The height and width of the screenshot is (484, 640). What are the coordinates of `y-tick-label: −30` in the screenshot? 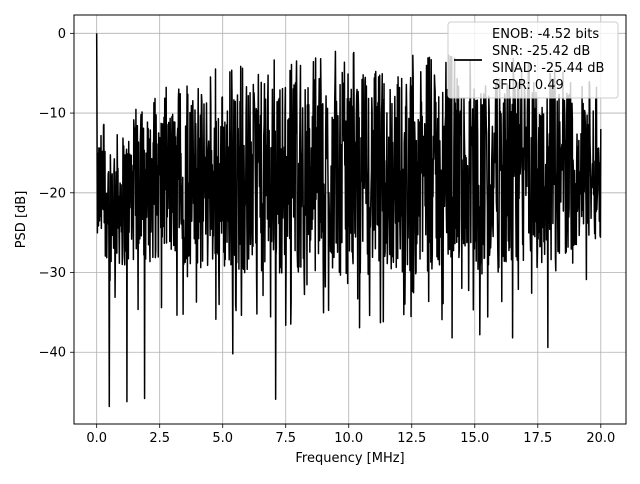 It's located at (52, 273).